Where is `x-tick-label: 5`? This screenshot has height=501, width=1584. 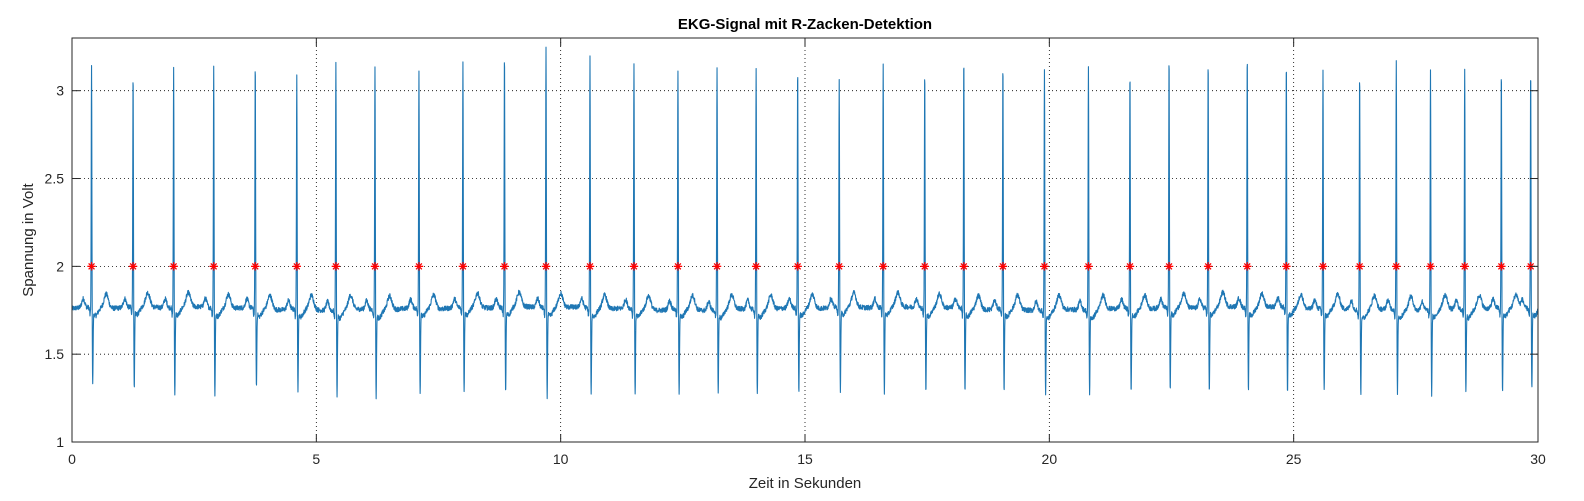
x-tick-label: 5 is located at coordinates (316, 459).